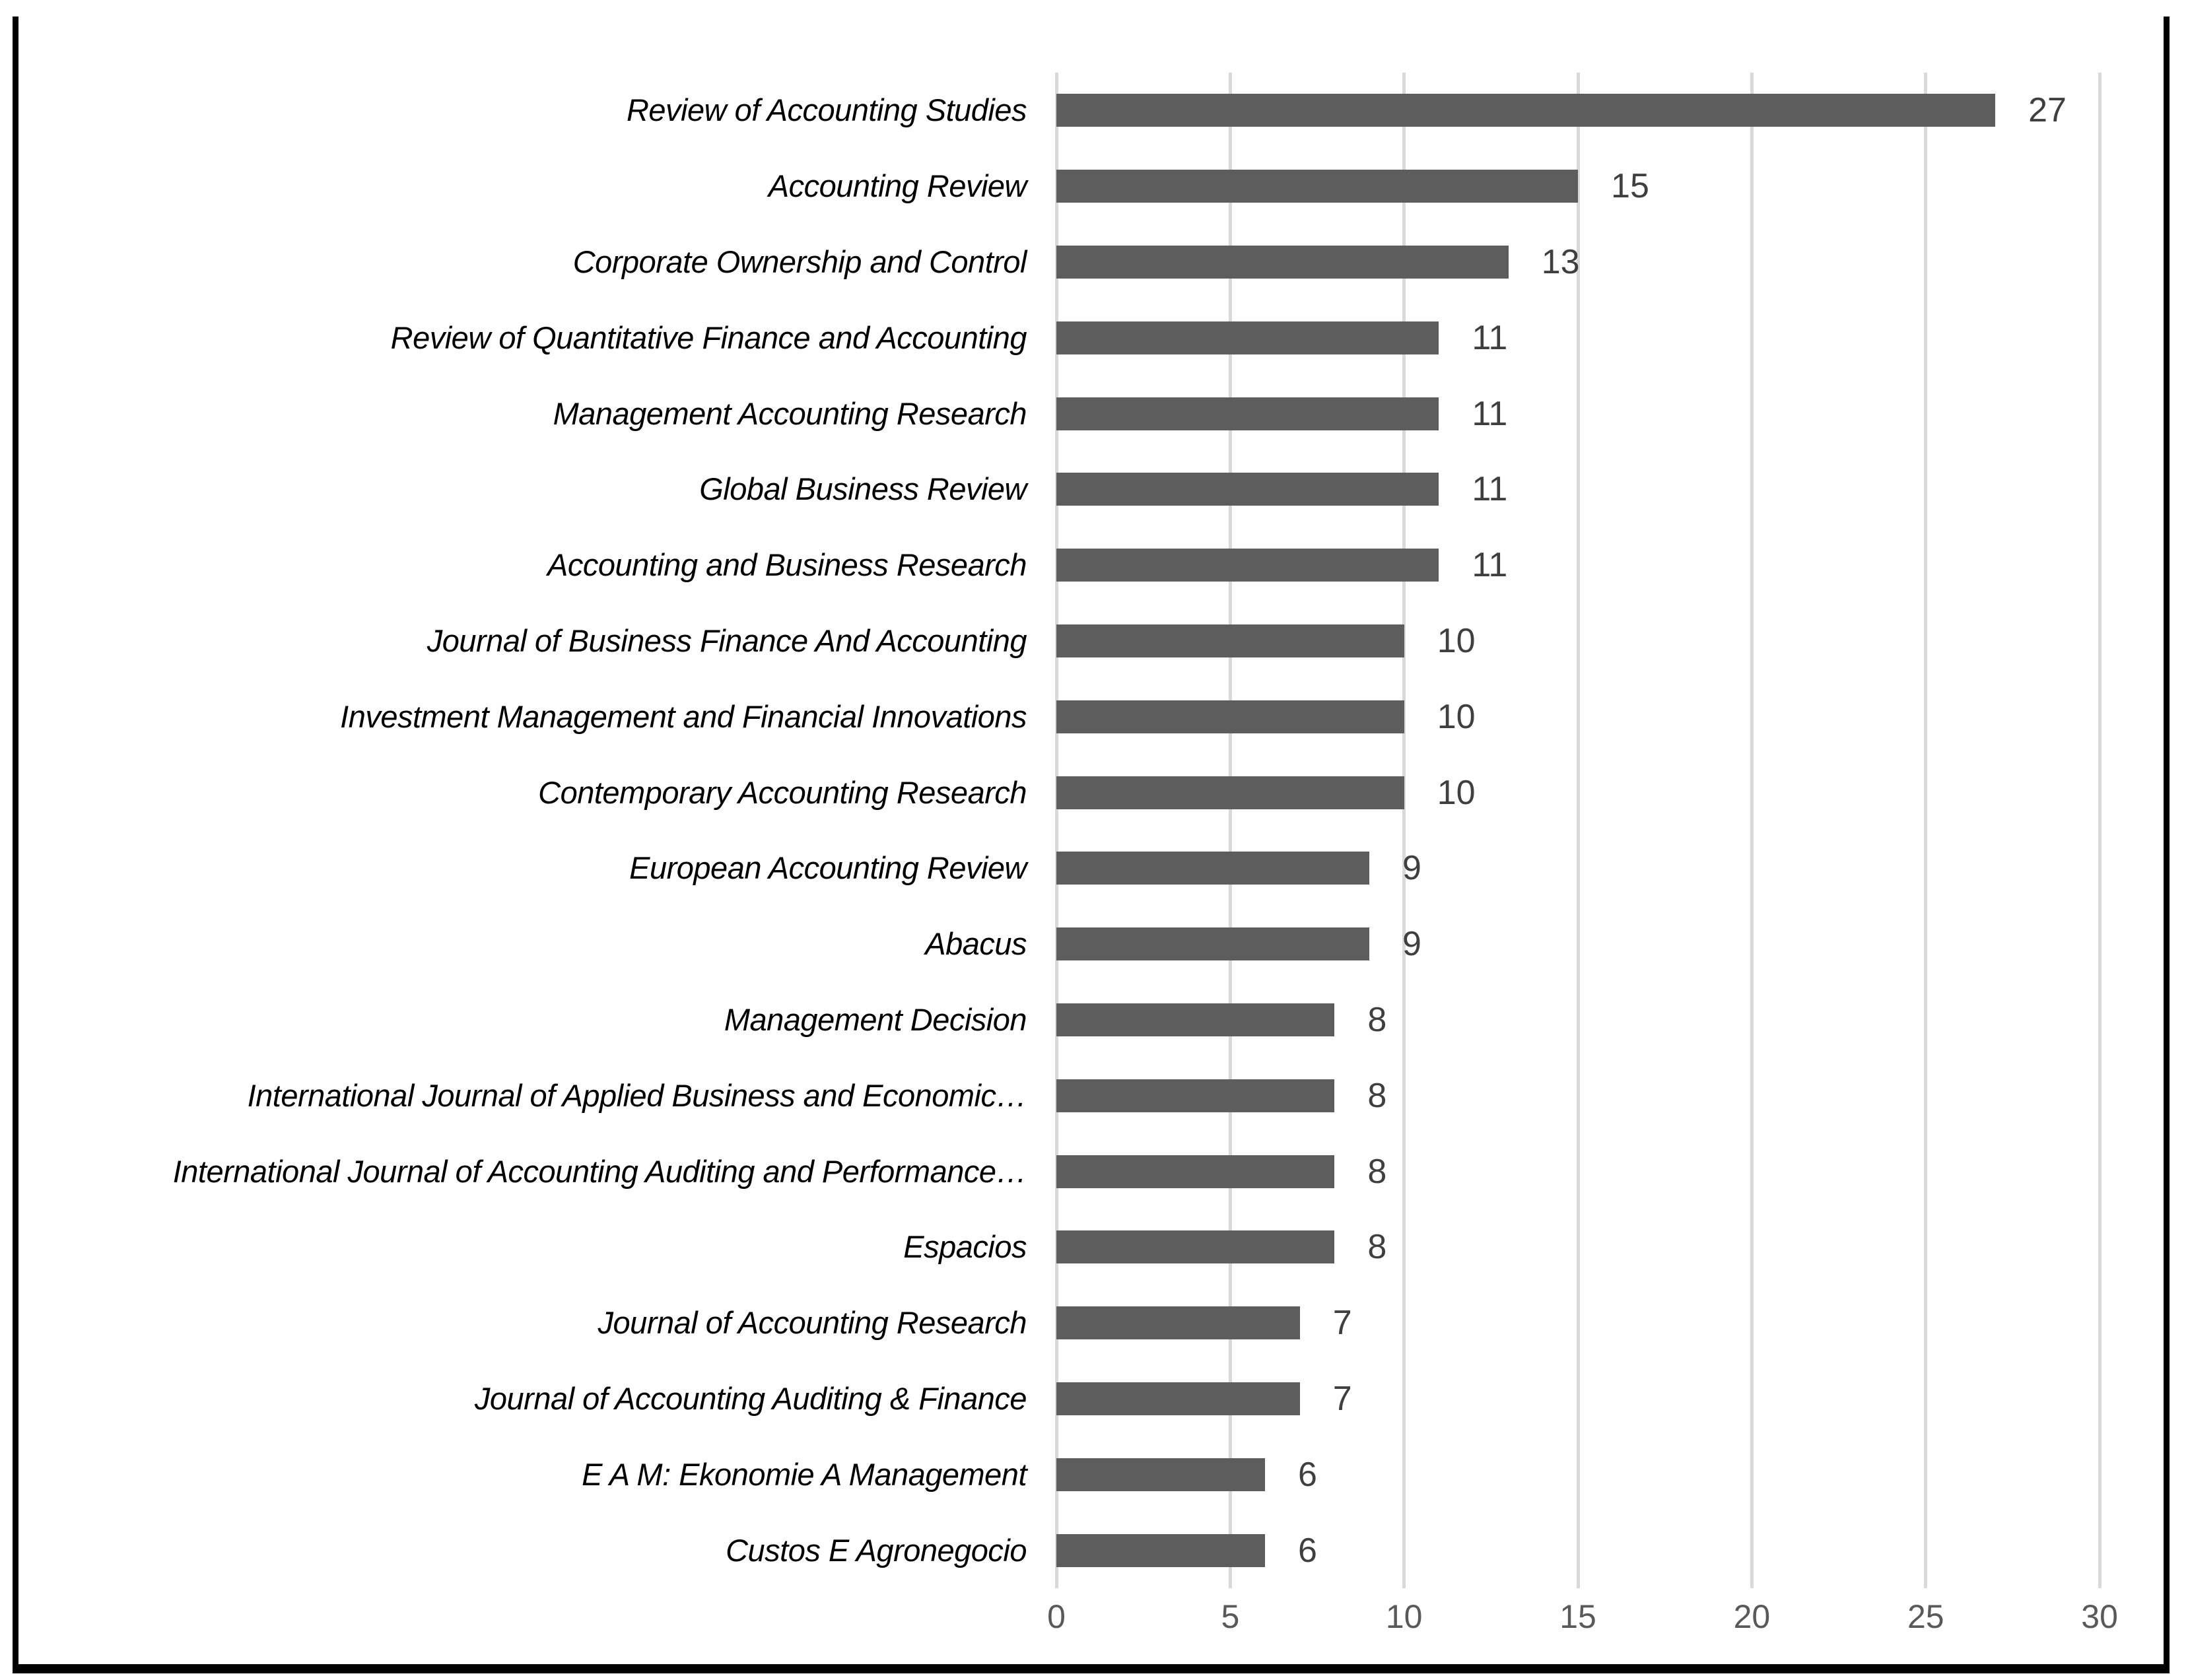  What do you see at coordinates (965, 1247) in the screenshot?
I see `category-label: Espacios` at bounding box center [965, 1247].